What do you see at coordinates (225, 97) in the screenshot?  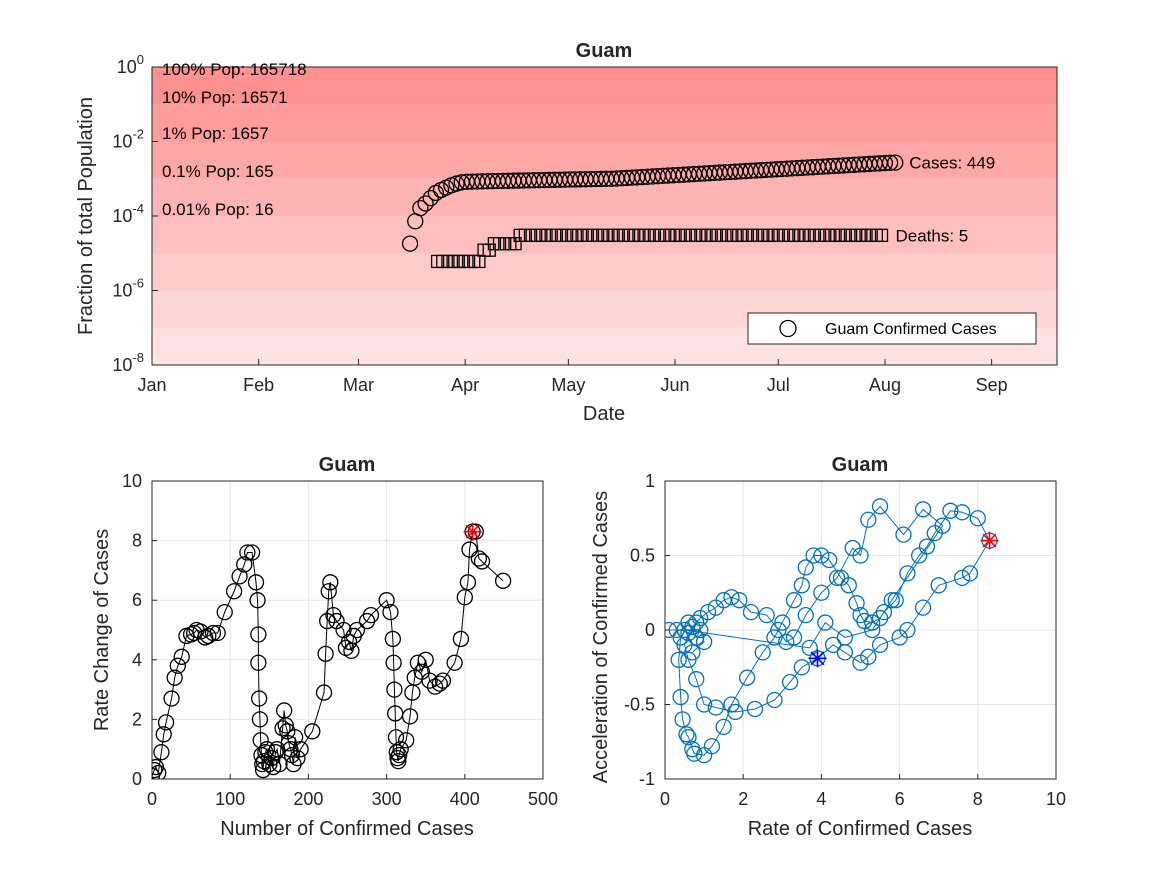 I see `population-level-label: 10% Pop: 16571` at bounding box center [225, 97].